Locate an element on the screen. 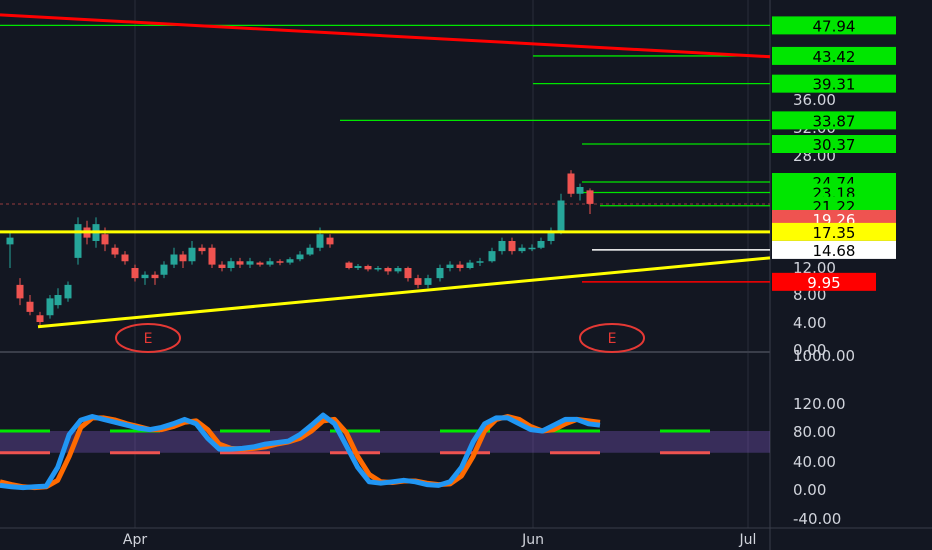 This screenshot has width=932, height=550. oscillator-panel is located at coordinates (385, 451).